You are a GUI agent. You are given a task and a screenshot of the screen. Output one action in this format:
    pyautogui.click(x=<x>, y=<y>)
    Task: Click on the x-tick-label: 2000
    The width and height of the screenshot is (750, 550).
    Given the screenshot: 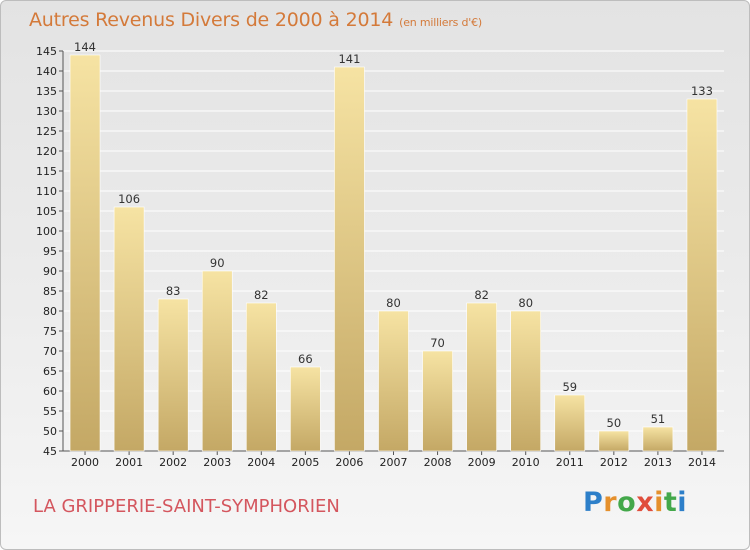 What is the action you would take?
    pyautogui.click(x=85, y=462)
    